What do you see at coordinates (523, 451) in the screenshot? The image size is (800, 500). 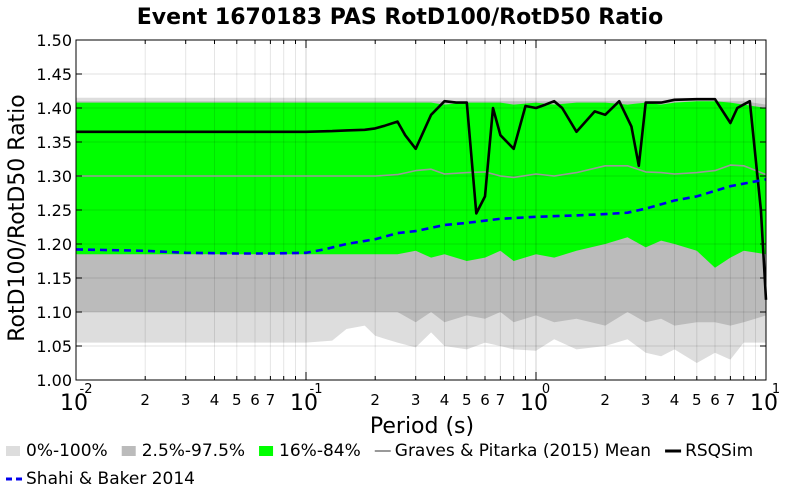 I see `legend-label: Graves & Pitarka (2015) Mean` at bounding box center [523, 451].